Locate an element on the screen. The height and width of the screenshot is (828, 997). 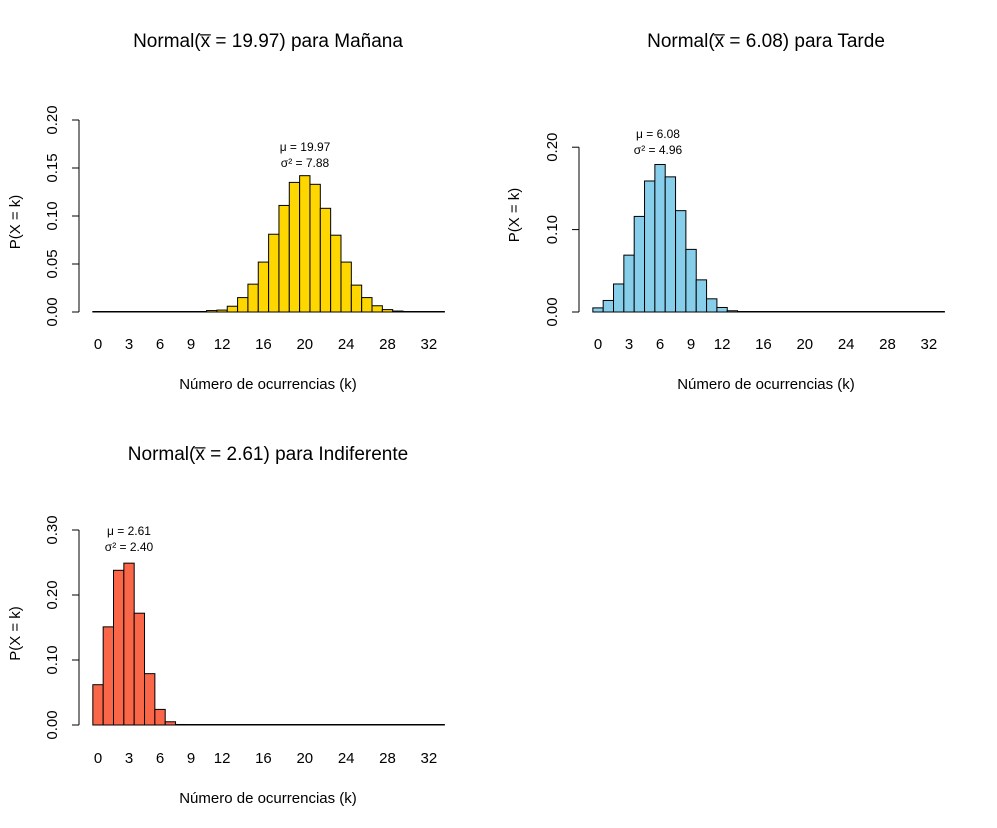
annotation-mean: μ = 6.08 is located at coordinates (658, 134).